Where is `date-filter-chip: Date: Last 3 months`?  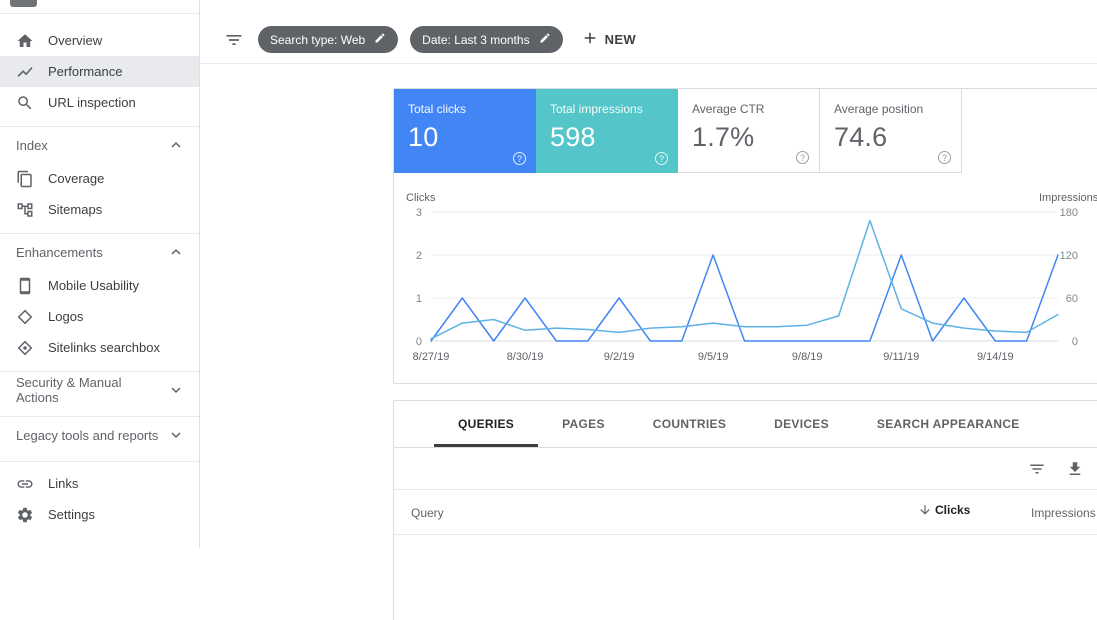 date-filter-chip: Date: Last 3 months is located at coordinates (486, 39).